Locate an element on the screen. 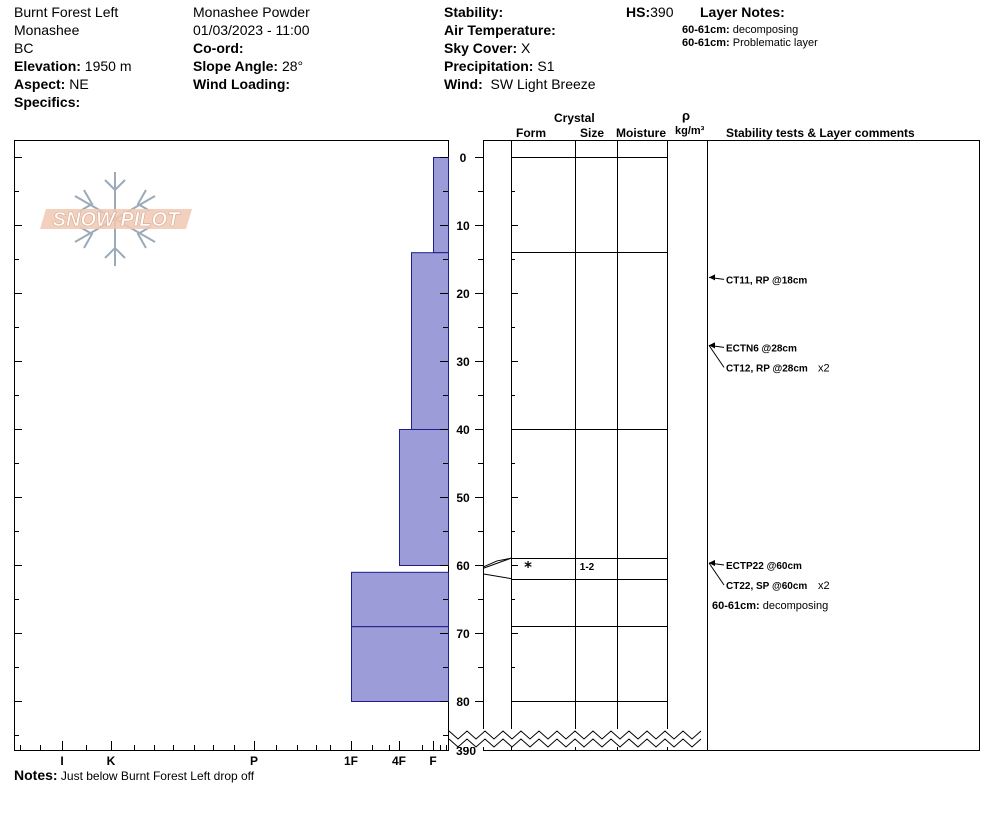  province-name: BC is located at coordinates (24, 48).